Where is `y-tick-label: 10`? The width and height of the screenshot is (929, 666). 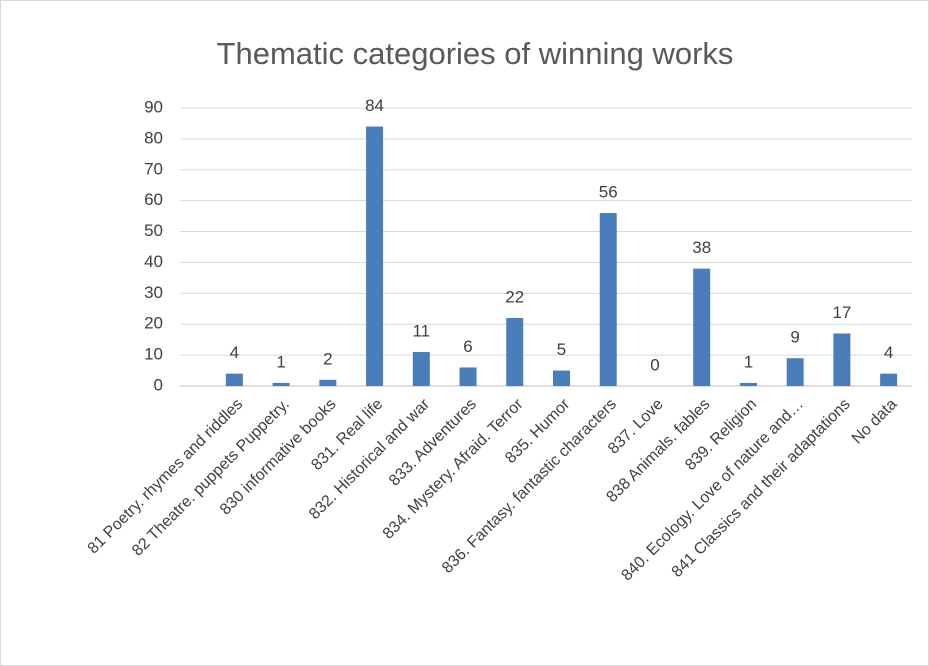
y-tick-label: 10 is located at coordinates (153, 354).